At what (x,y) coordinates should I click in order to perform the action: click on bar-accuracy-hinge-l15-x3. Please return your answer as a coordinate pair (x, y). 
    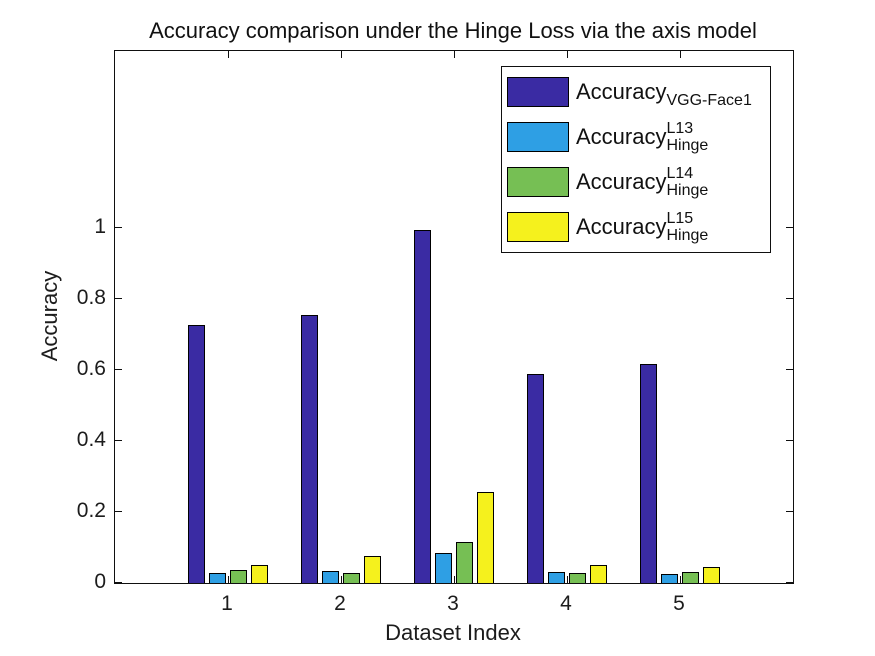
    Looking at the image, I should click on (485, 537).